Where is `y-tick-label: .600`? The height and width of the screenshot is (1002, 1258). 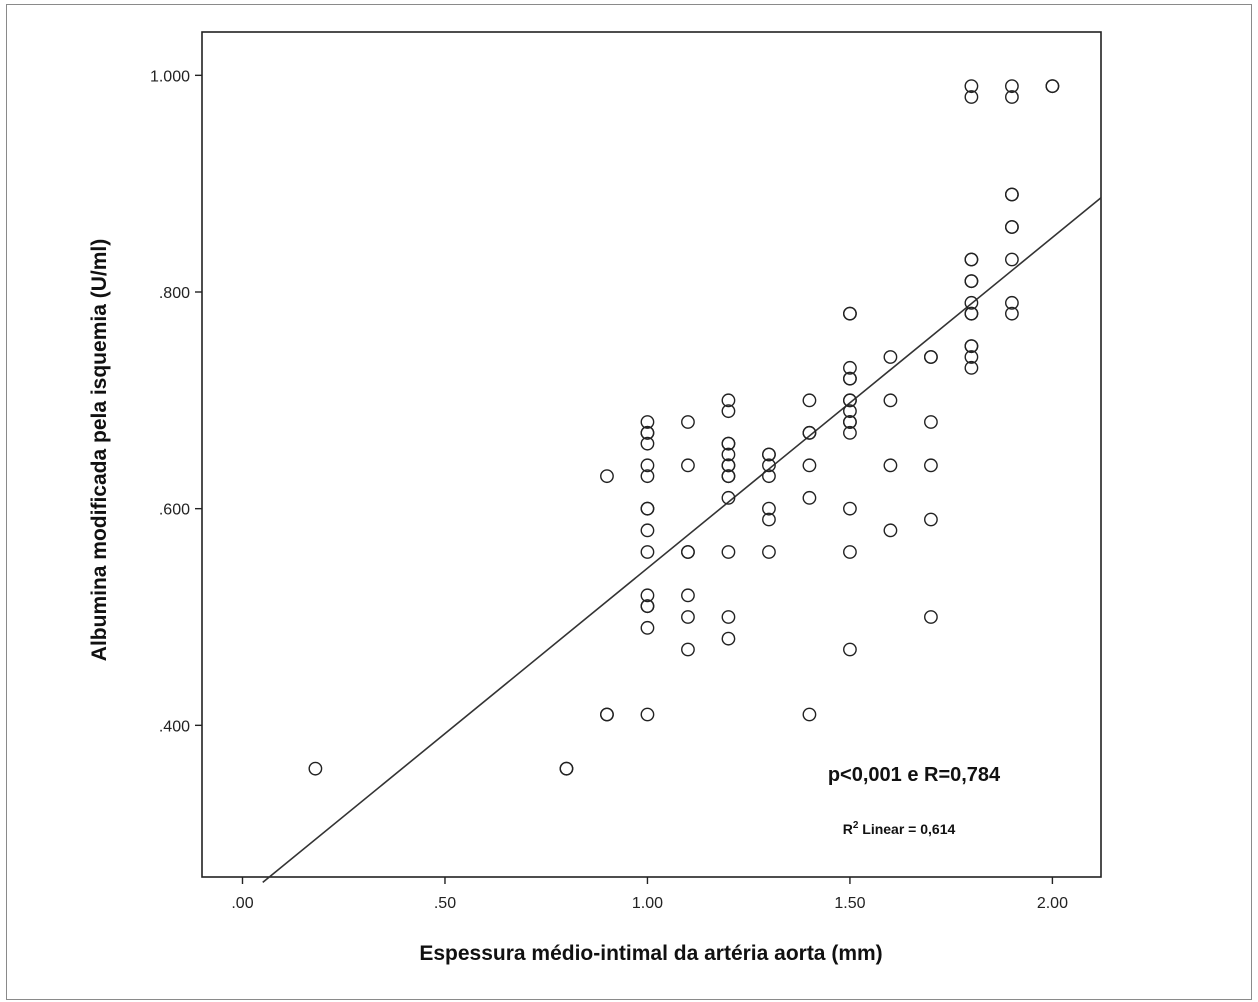
y-tick-label: .600 is located at coordinates (174, 510).